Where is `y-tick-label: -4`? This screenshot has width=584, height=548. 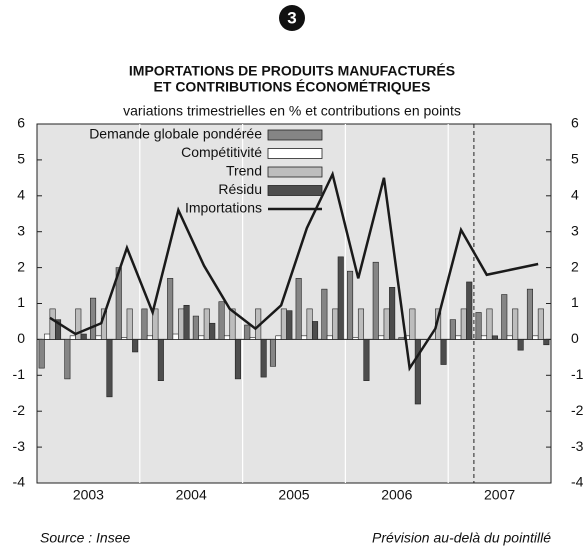 y-tick-label: -4 is located at coordinates (19, 482).